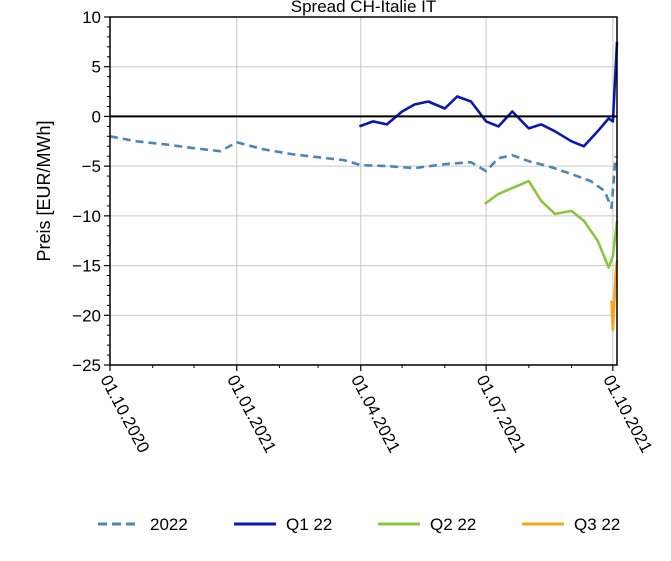  Describe the element at coordinates (86, 266) in the screenshot. I see `y-tick-label: −15` at that location.